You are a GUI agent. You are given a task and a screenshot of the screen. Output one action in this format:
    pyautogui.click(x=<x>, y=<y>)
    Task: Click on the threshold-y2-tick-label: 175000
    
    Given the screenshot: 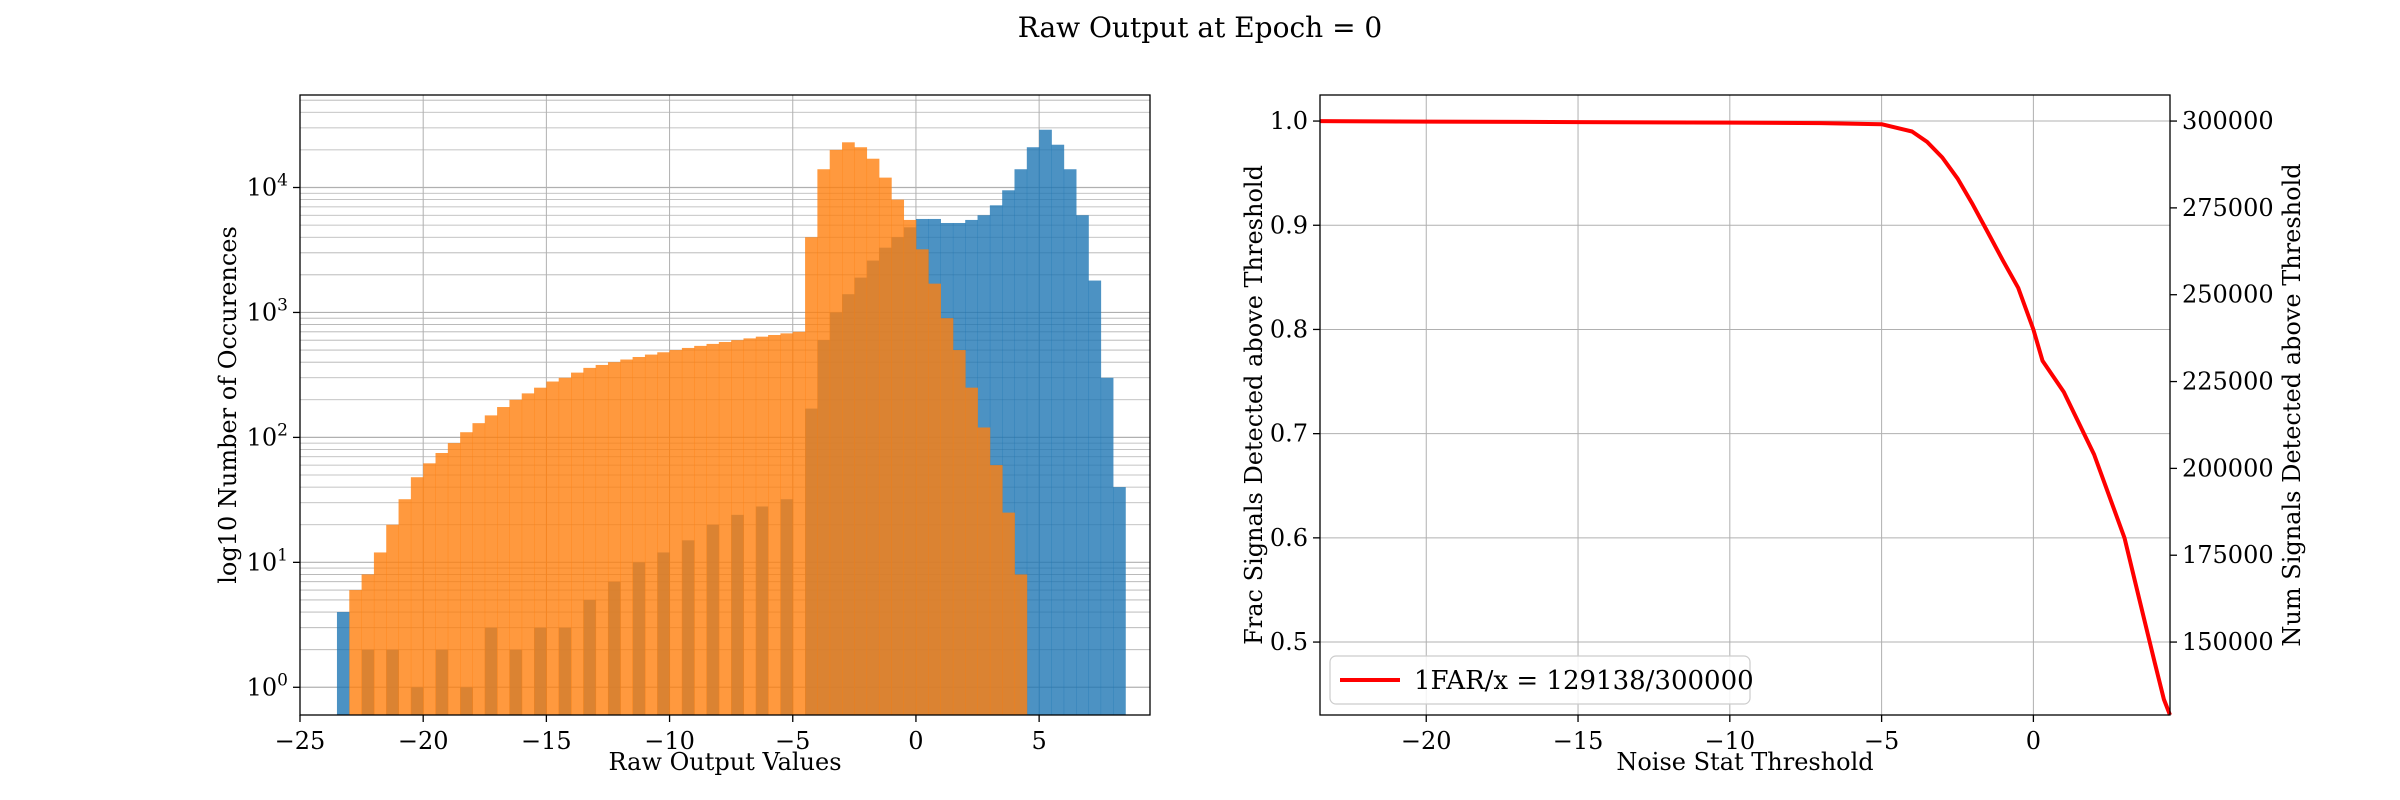 What is the action you would take?
    pyautogui.click(x=2228, y=555)
    